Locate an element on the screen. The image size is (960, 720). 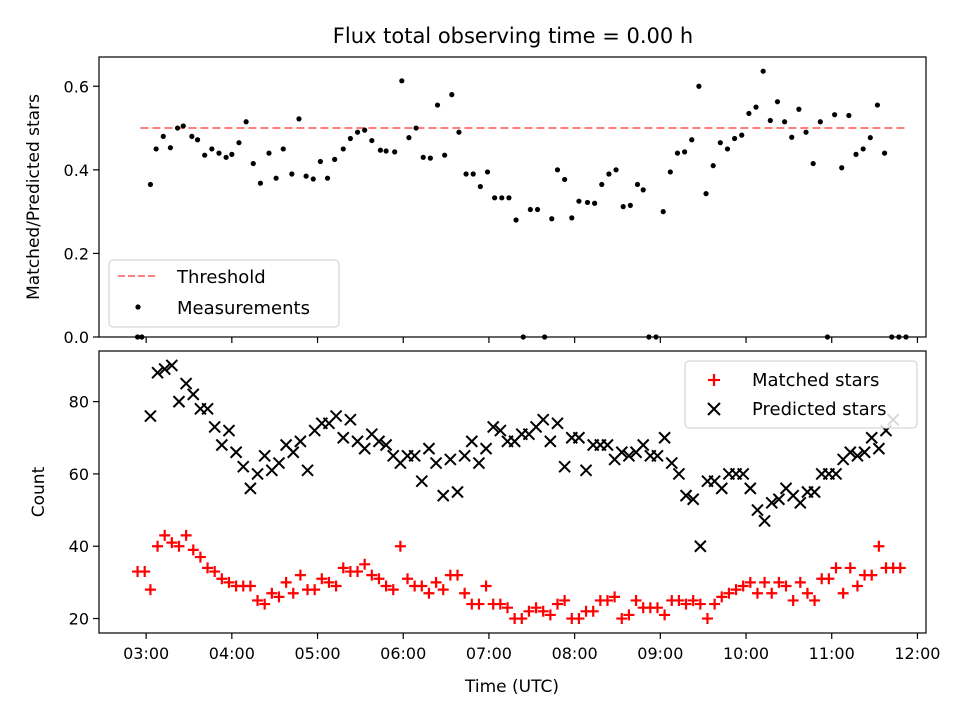
legend-predicted-swatch is located at coordinates (714, 409).